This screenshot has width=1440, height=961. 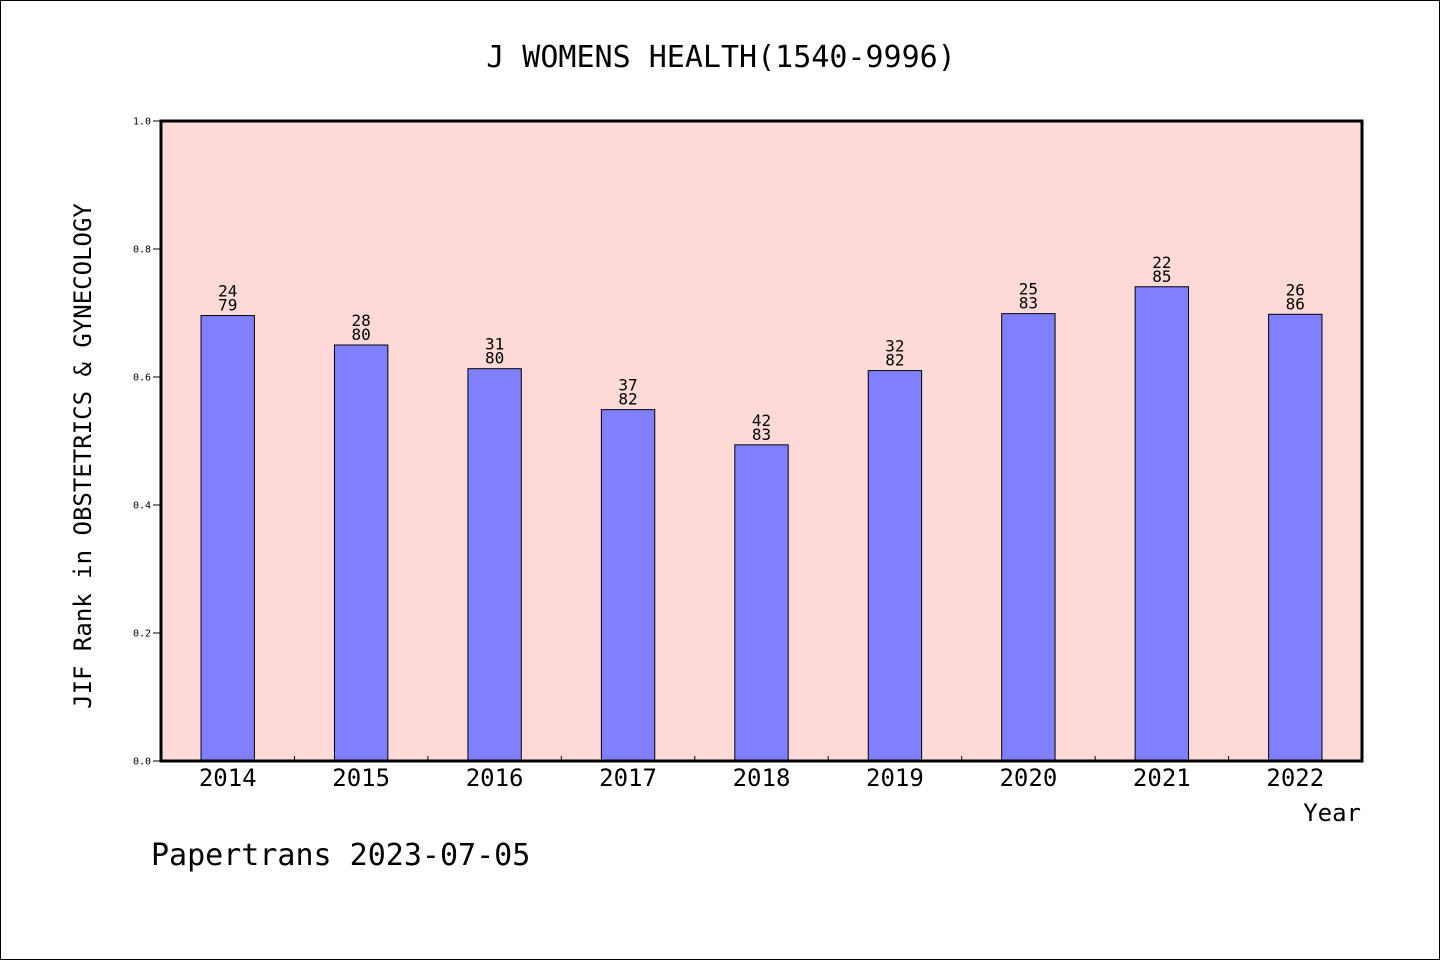 I want to click on y-tick-label: 0.0, so click(x=142, y=762).